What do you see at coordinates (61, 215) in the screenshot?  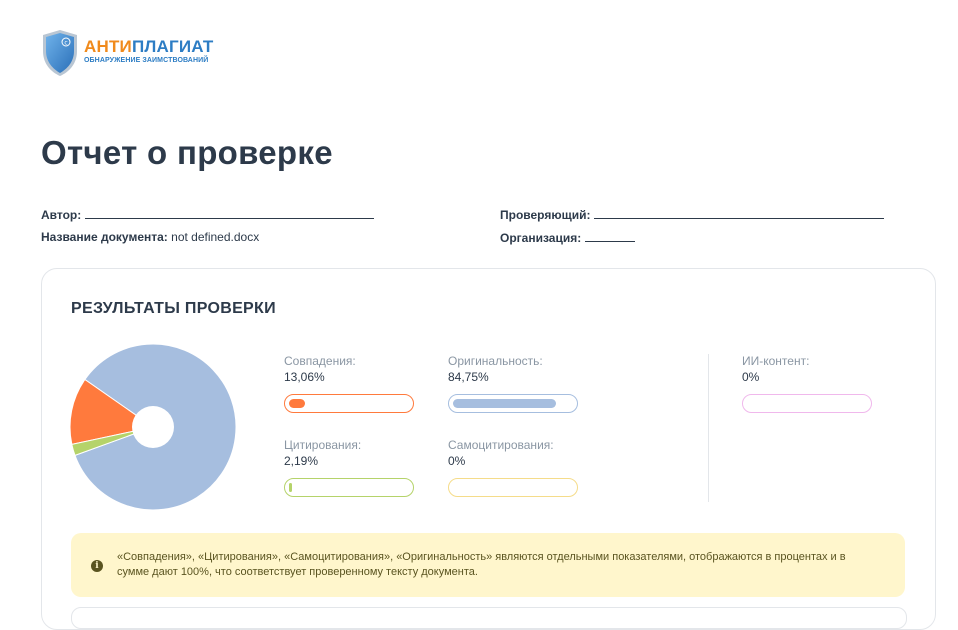 I see `author-label: Автор:` at bounding box center [61, 215].